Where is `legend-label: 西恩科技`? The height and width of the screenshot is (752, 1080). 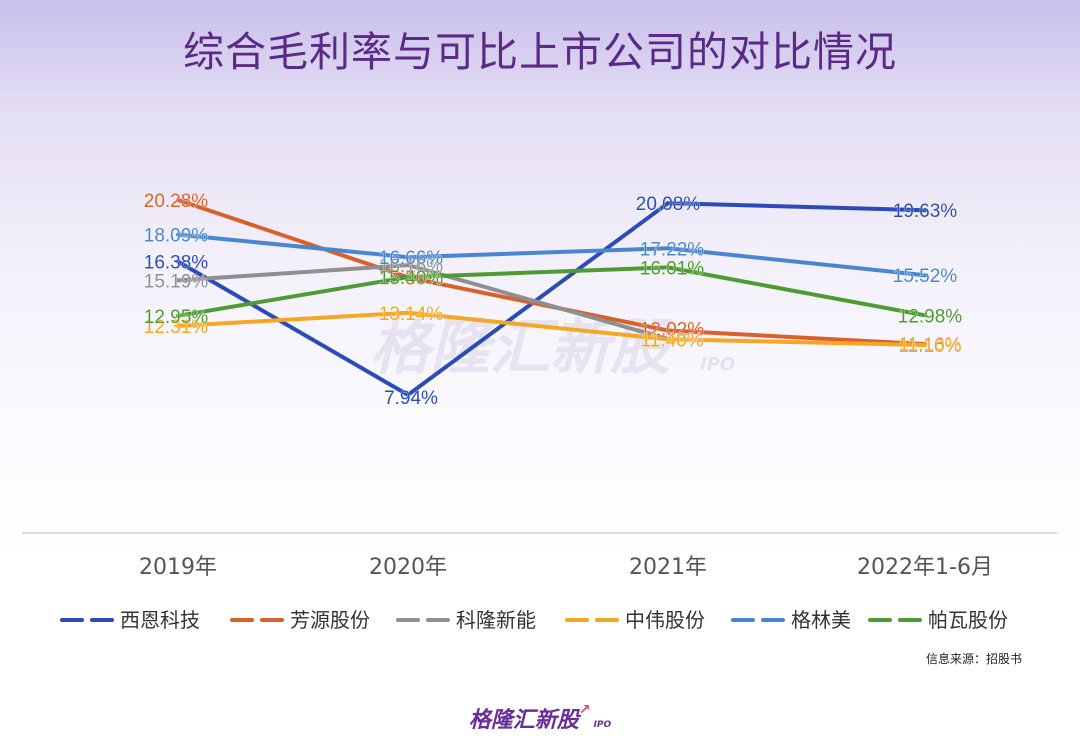
legend-label: 西恩科技 is located at coordinates (160, 620).